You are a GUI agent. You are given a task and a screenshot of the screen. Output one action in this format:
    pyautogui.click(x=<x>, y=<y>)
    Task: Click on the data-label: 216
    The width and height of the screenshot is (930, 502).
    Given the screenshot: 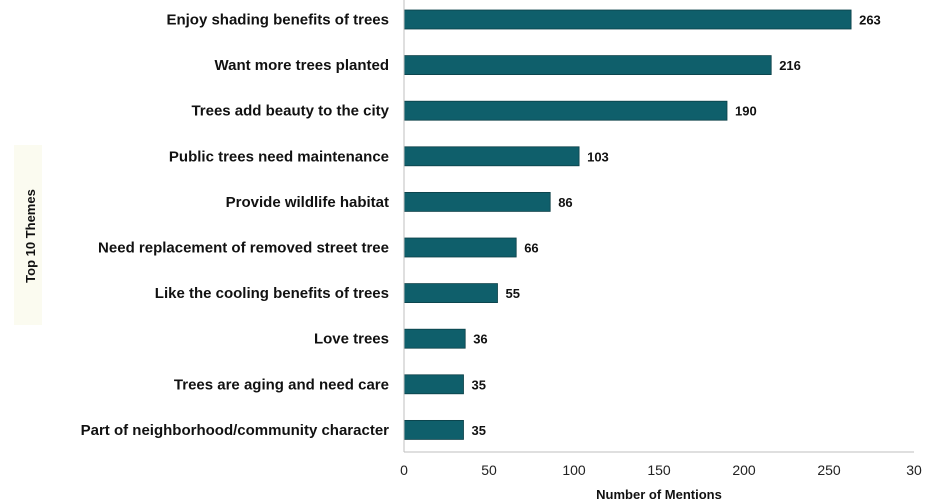 What is the action you would take?
    pyautogui.click(x=790, y=65)
    